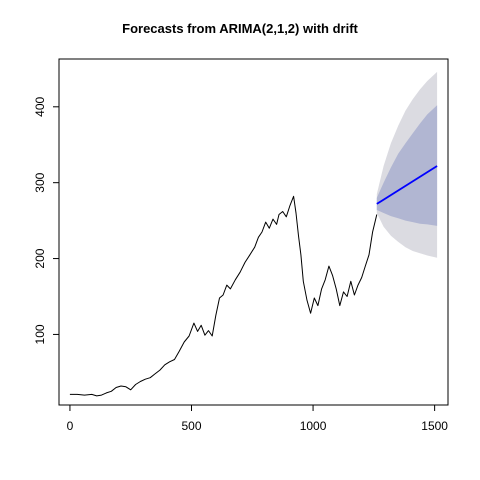 This screenshot has width=480, height=480. I want to click on chart-title: Forecasts from ARIMA(2,1,2) with drift, so click(240, 28).